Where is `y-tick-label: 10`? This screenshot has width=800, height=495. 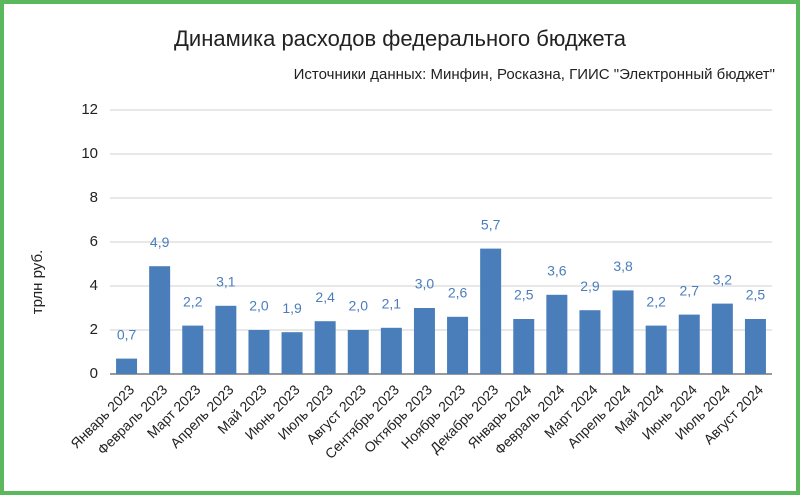 y-tick-label: 10 is located at coordinates (89, 153).